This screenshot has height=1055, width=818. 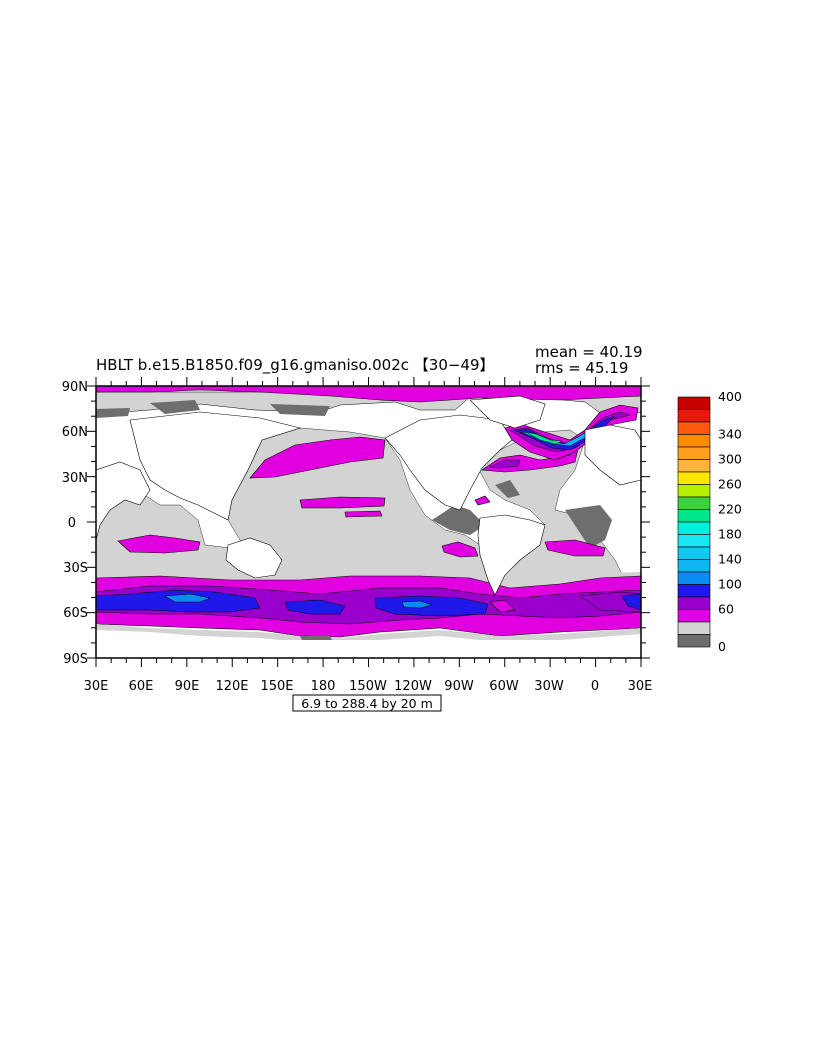 What do you see at coordinates (502, 606) in the screenshot?
I see `drake-passage-magenta` at bounding box center [502, 606].